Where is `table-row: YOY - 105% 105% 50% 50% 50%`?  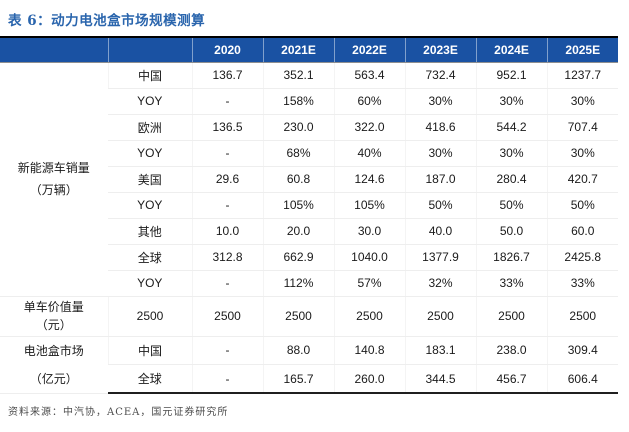 table-row: YOY - 105% 105% 50% 50% 50% is located at coordinates (309, 205).